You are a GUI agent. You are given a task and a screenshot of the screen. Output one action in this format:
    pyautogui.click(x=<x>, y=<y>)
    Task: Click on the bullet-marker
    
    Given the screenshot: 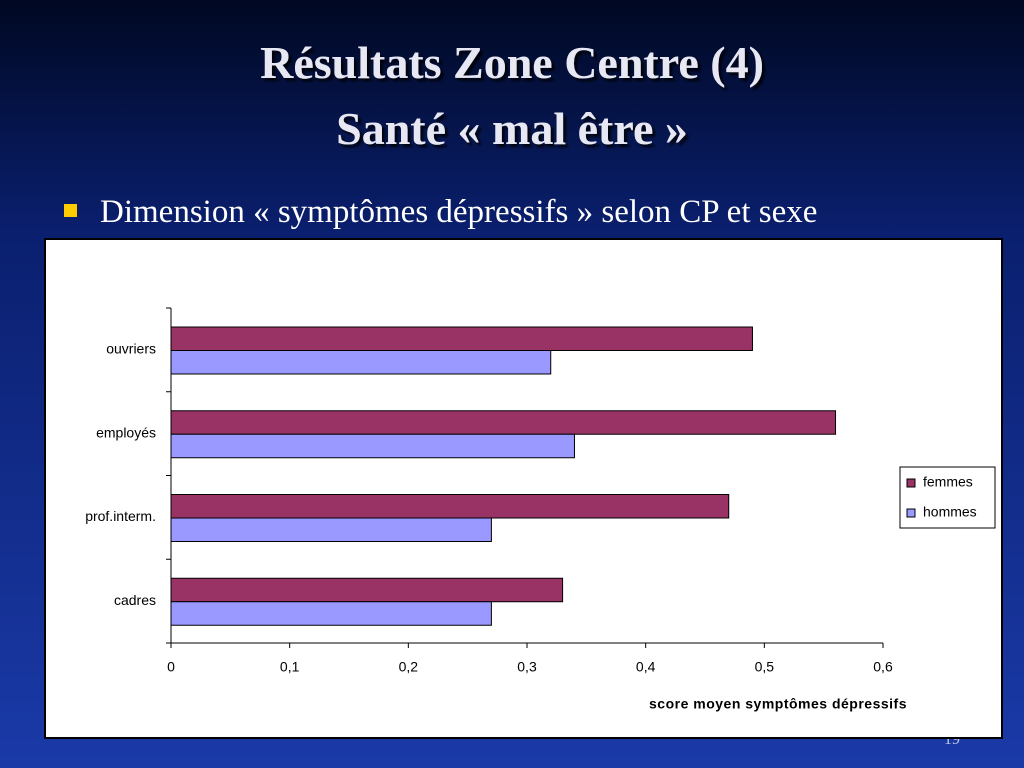 What is the action you would take?
    pyautogui.click(x=70, y=210)
    